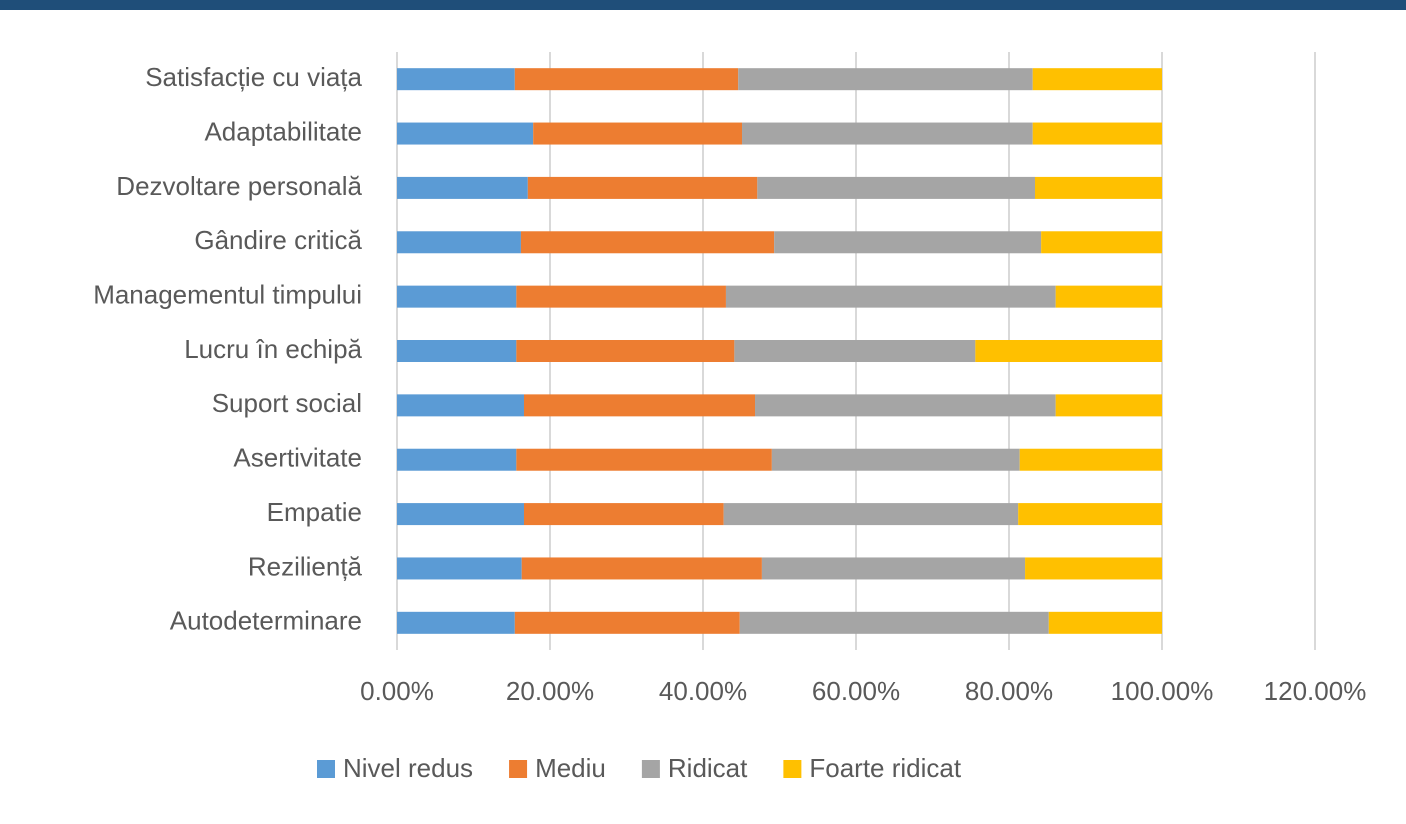  Describe the element at coordinates (885, 768) in the screenshot. I see `legend-label: Foarte ridicat` at that location.